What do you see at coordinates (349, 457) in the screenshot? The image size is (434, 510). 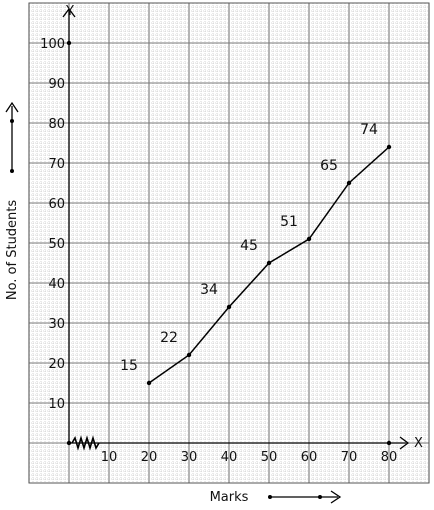 I see `x-tick-label: 70` at bounding box center [349, 457].